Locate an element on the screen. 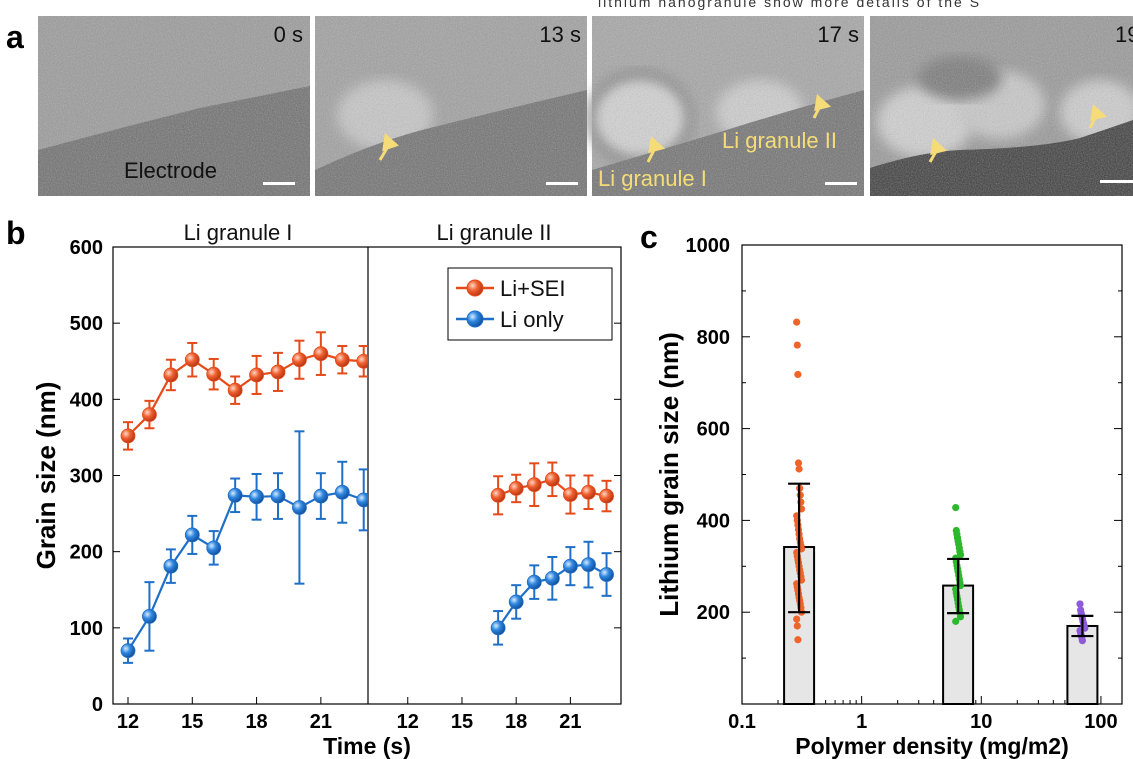  y-axis-label: Grain size (nm) is located at coordinates (46, 476).